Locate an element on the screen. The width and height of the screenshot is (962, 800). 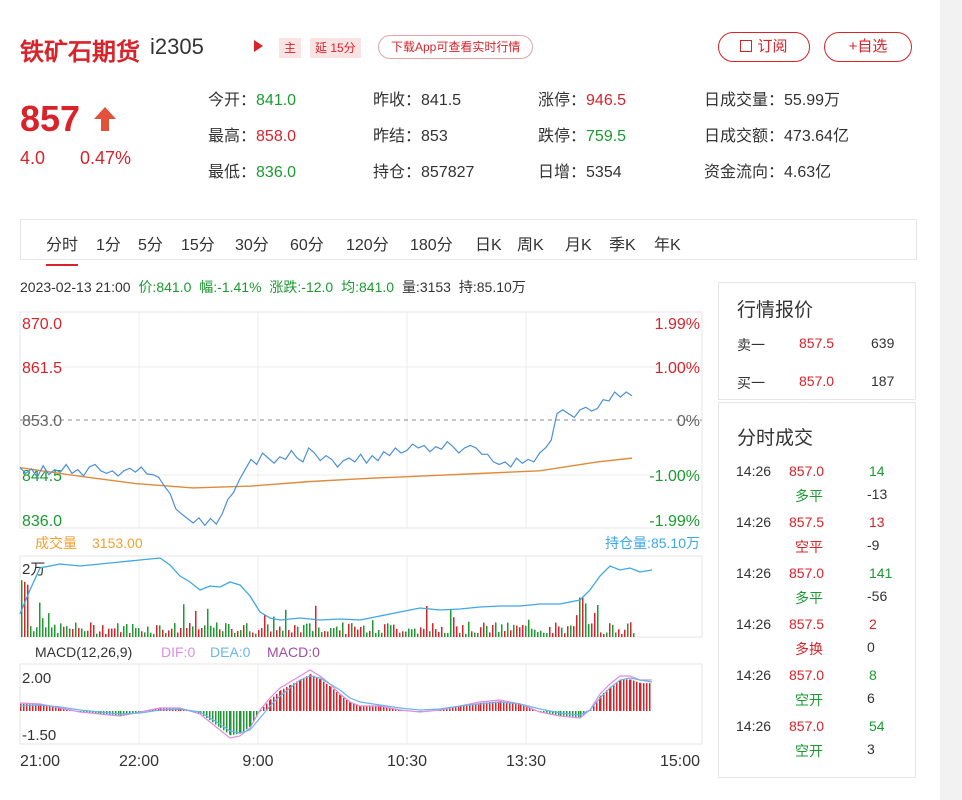
tab-period: 分时 is located at coordinates (62, 248).